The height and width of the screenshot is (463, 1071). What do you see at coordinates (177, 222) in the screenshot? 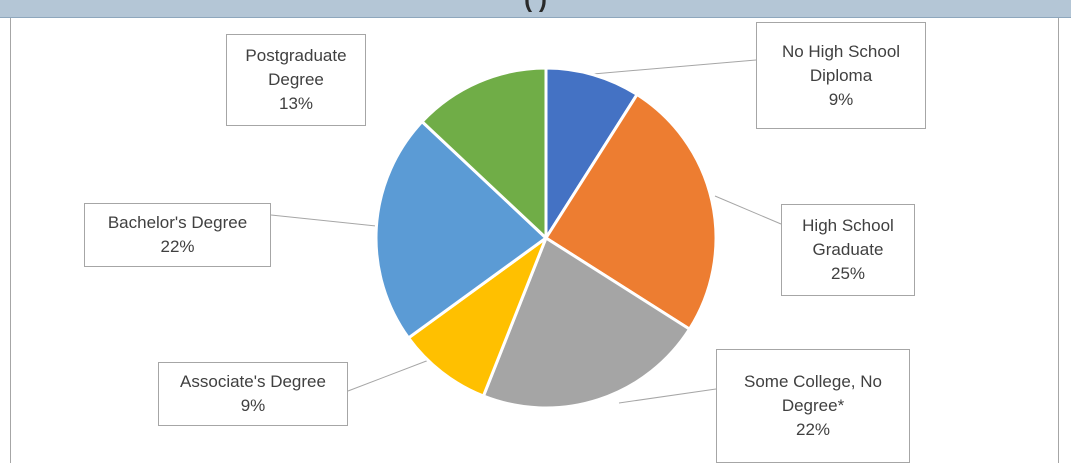
I see `data-label-category-line: Bachelor's Degree` at bounding box center [177, 222].